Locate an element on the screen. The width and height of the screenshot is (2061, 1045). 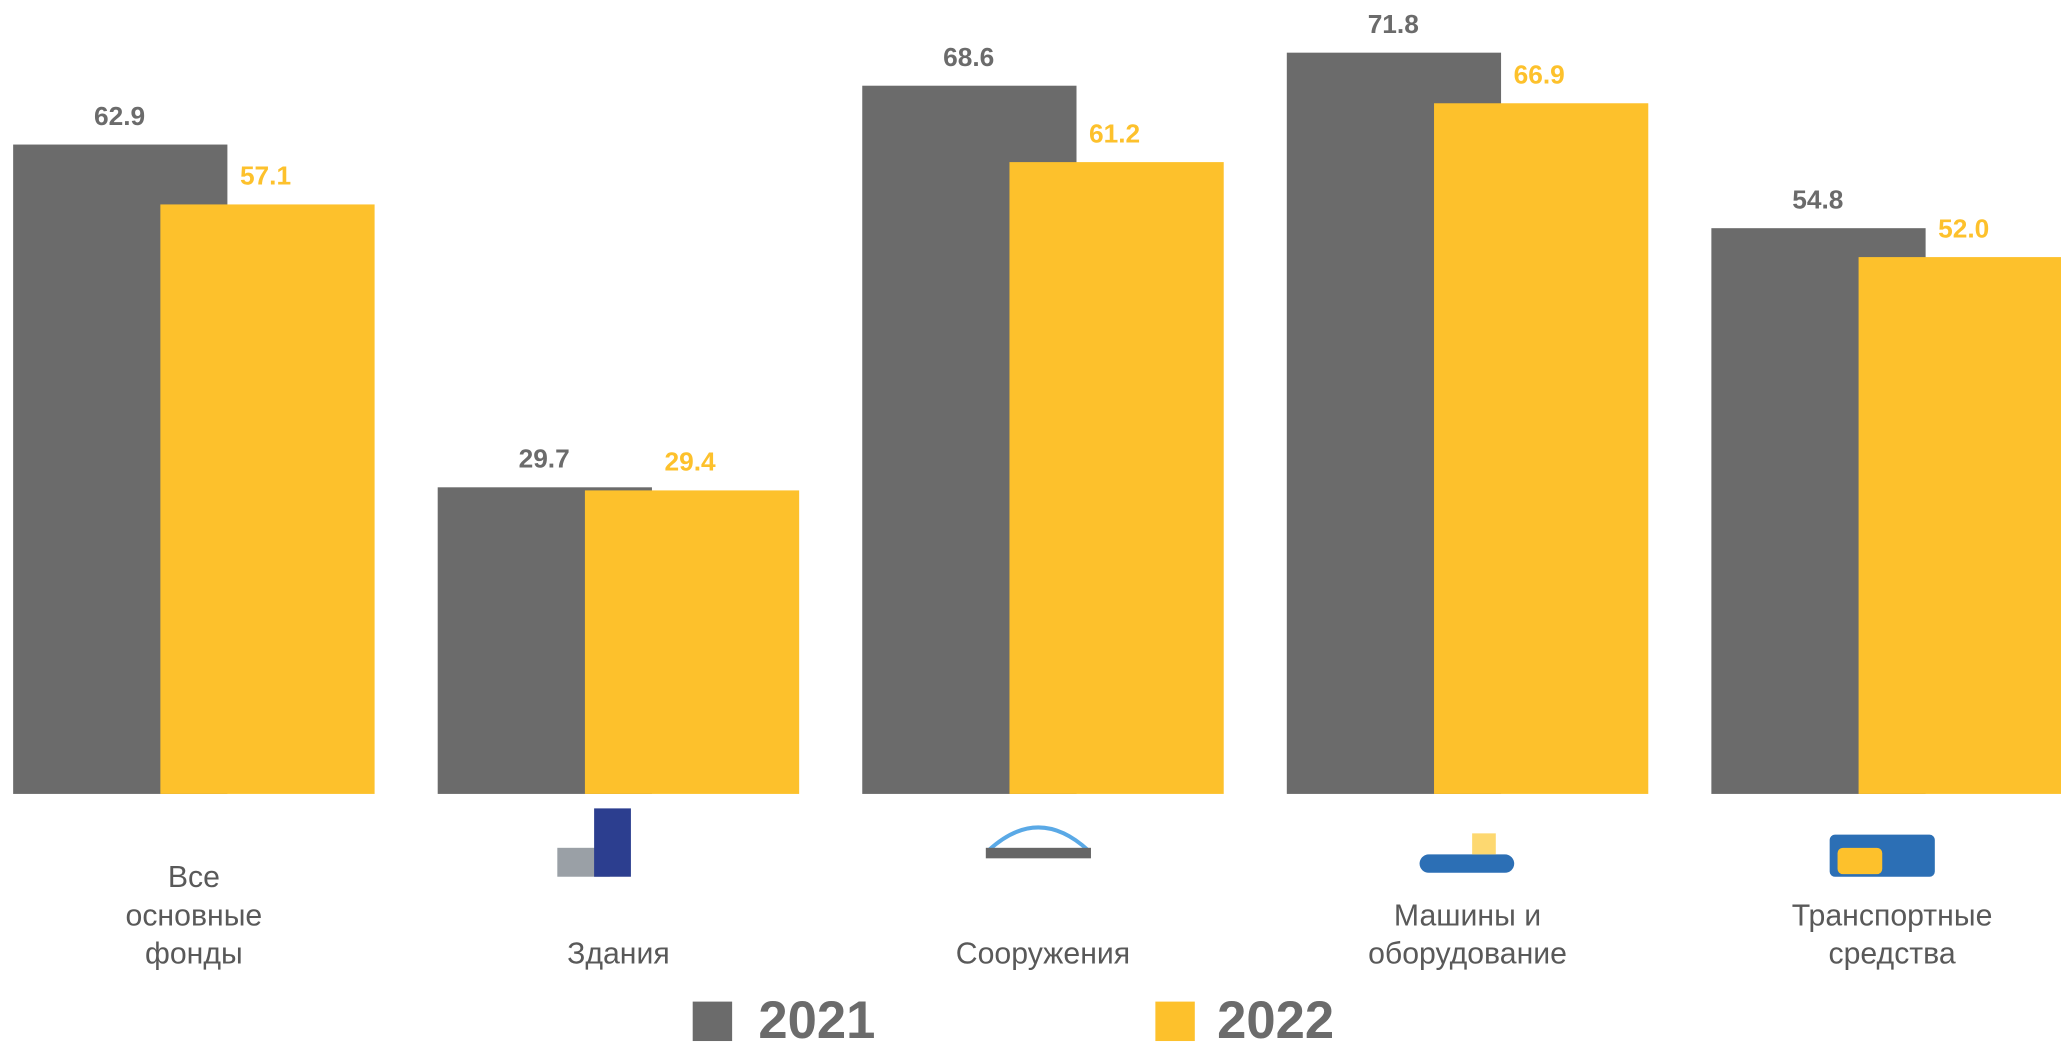
x-tick-label: Здания is located at coordinates (618, 953).